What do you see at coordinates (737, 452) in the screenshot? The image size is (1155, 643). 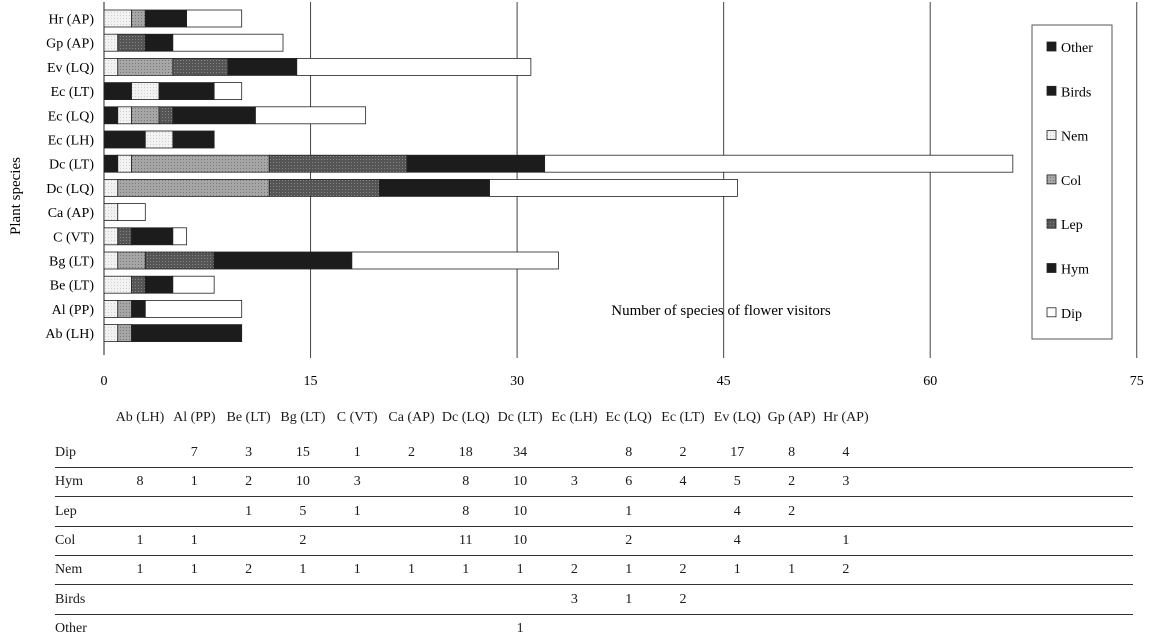 I see `table-cell: 17` at bounding box center [737, 452].